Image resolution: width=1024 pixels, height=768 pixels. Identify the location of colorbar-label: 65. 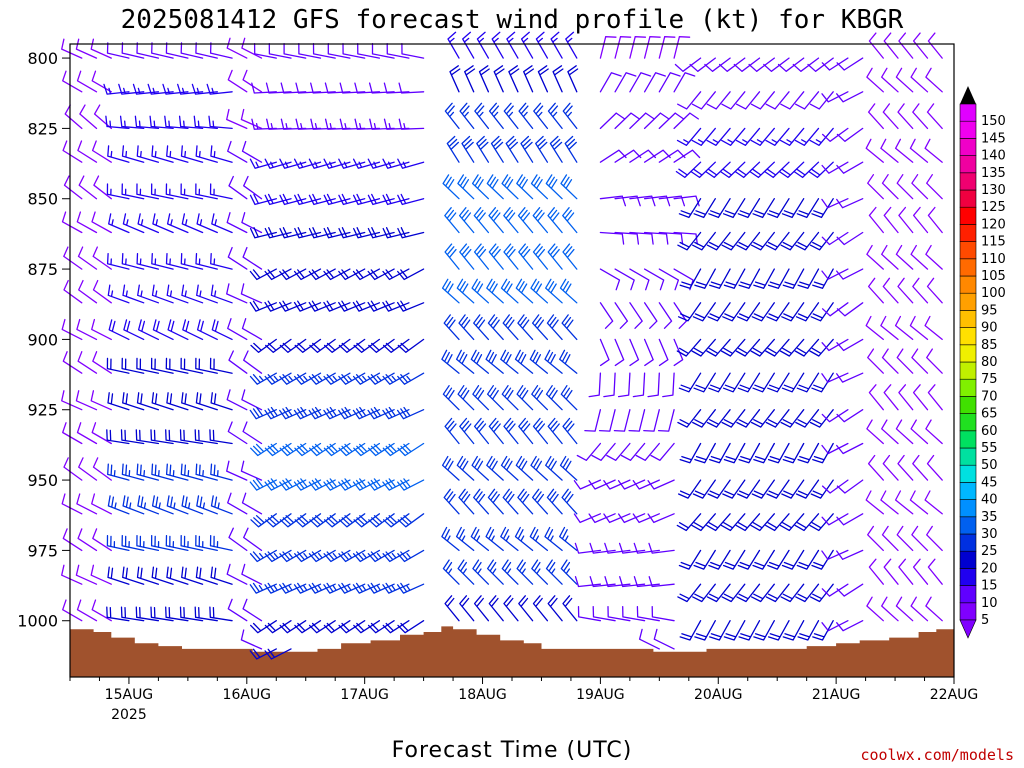
(989, 414).